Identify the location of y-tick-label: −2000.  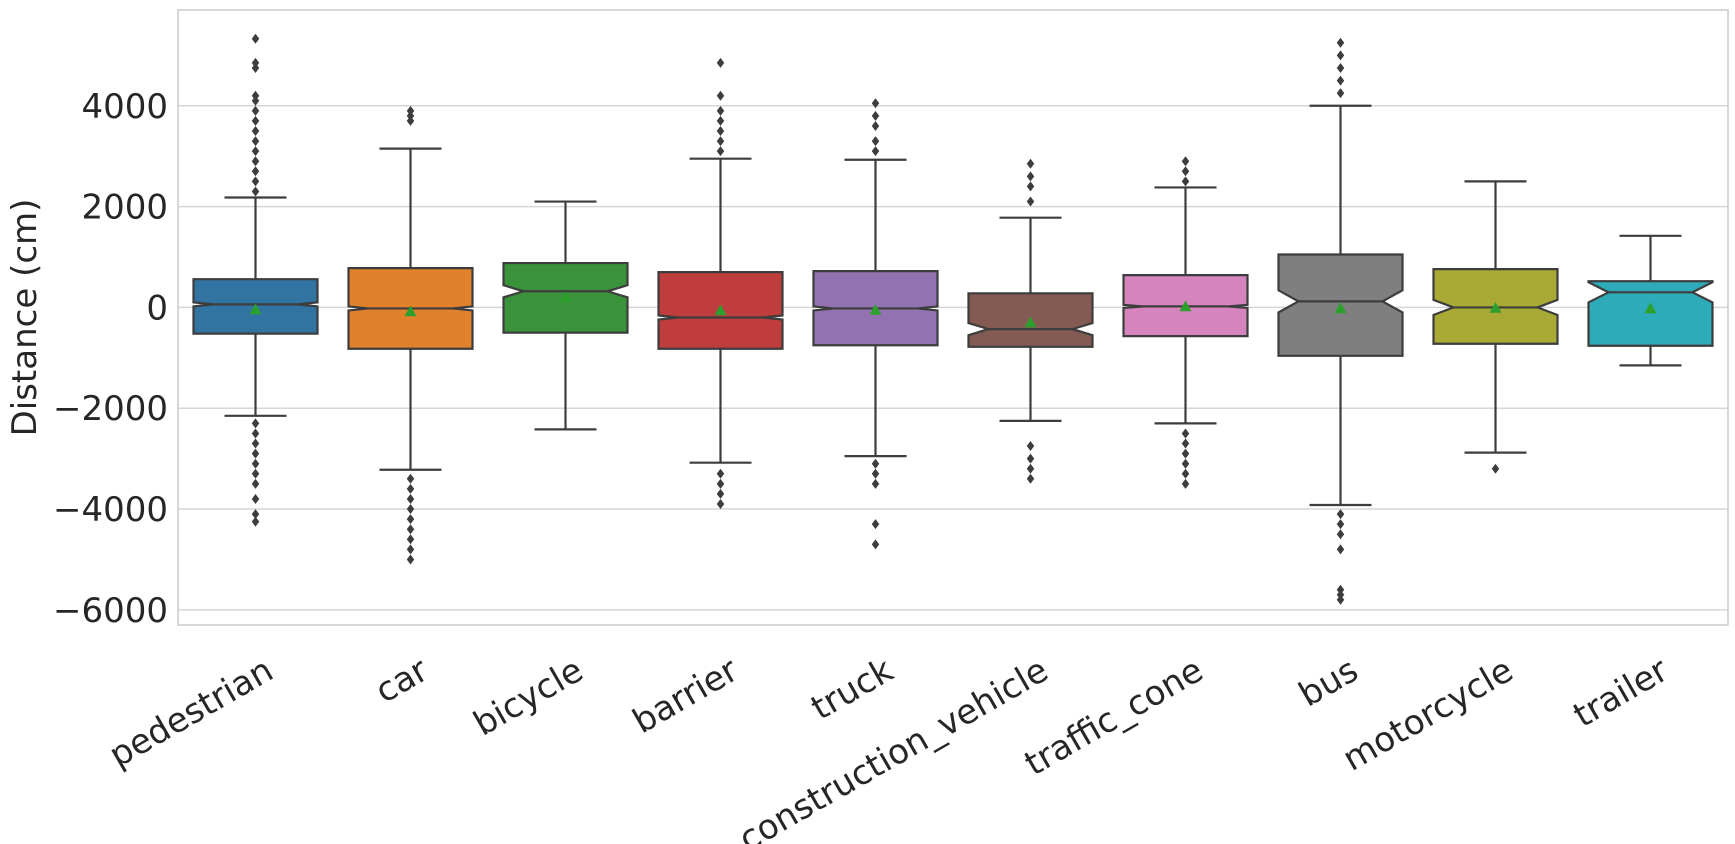
(110, 409).